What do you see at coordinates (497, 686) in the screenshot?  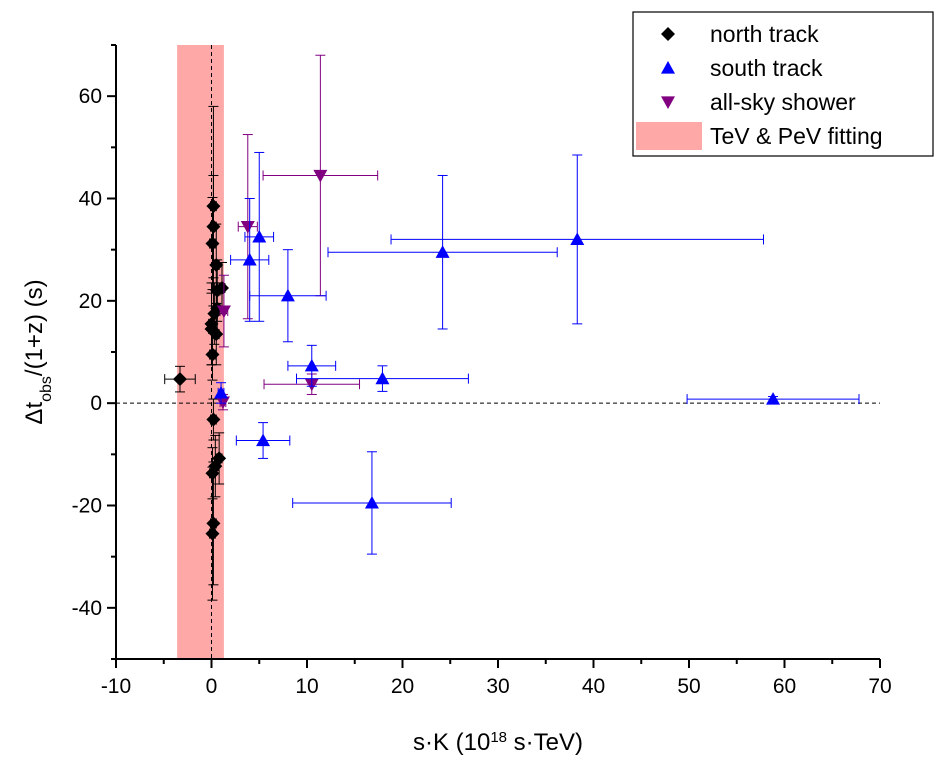 I see `x-tick-label: 30` at bounding box center [497, 686].